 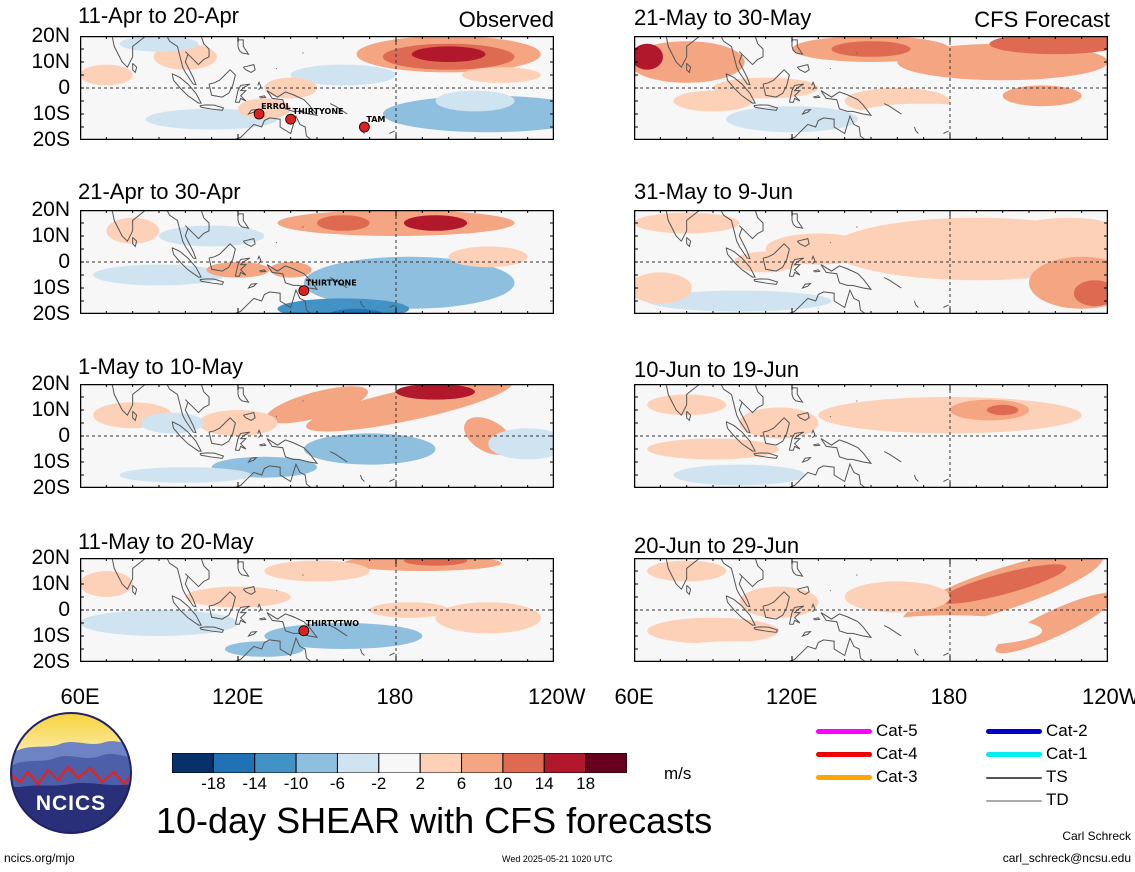 What do you see at coordinates (1057, 799) in the screenshot?
I see `legend-label: TD` at bounding box center [1057, 799].